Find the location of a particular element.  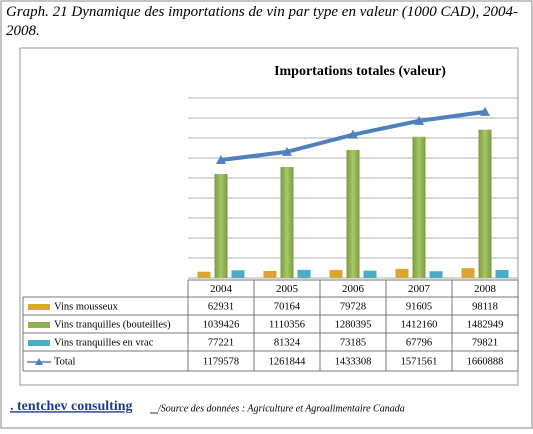

legend-label: Vins mousseux is located at coordinates (86, 306).